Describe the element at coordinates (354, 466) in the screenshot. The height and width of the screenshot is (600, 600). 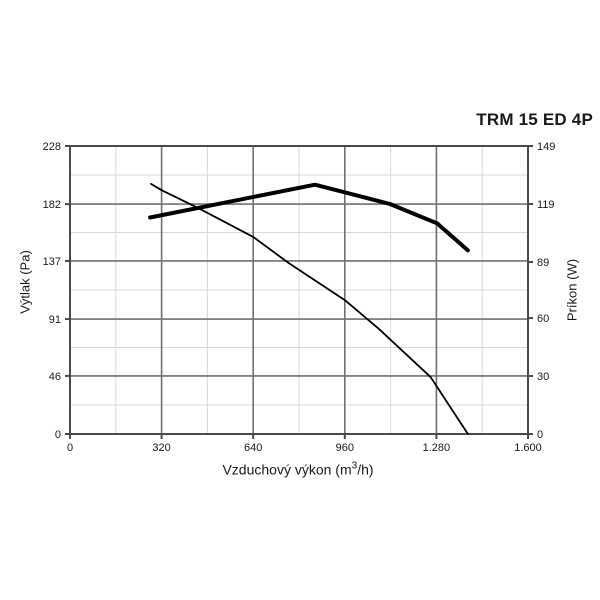
I see `x-axis-title-superscript: 3` at that location.